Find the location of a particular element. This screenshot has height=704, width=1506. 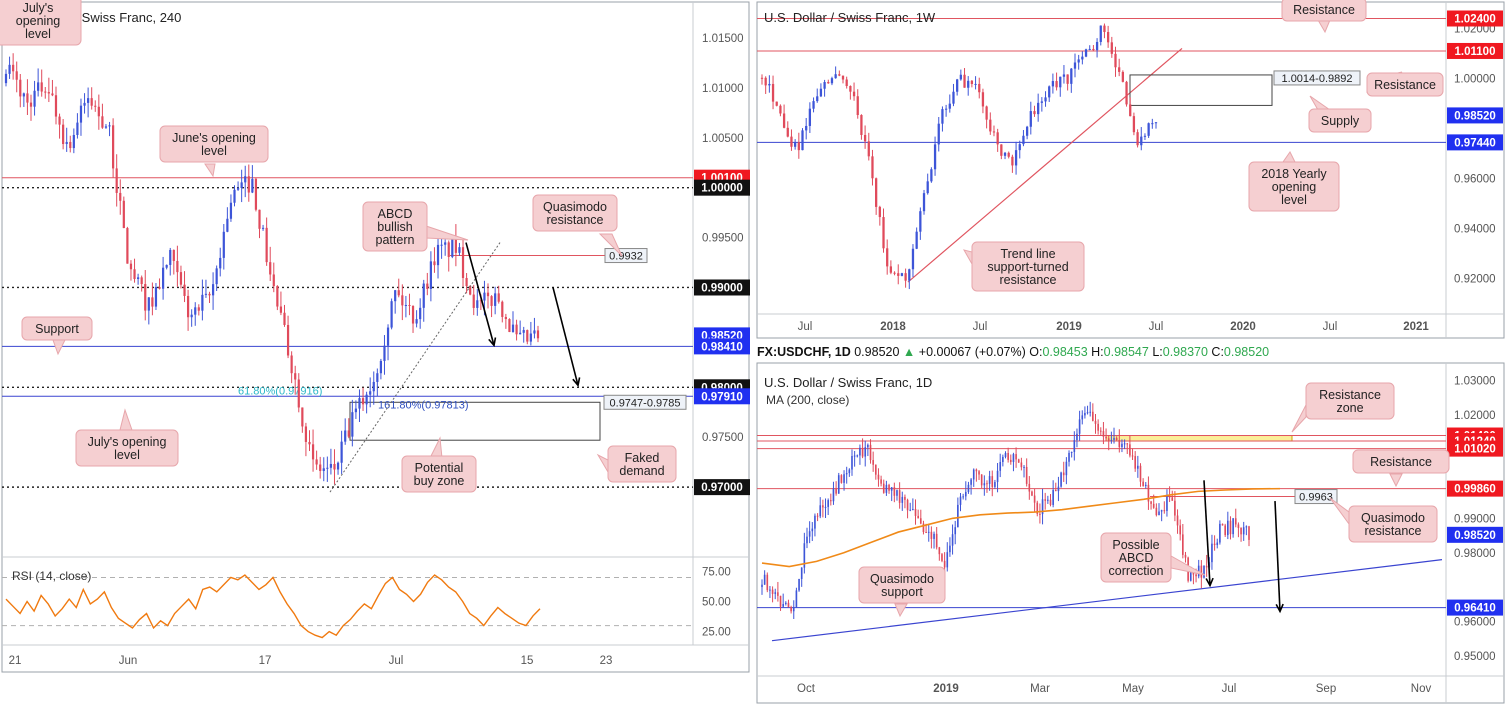

daily-y-tick: 1.02000 is located at coordinates (1475, 416).